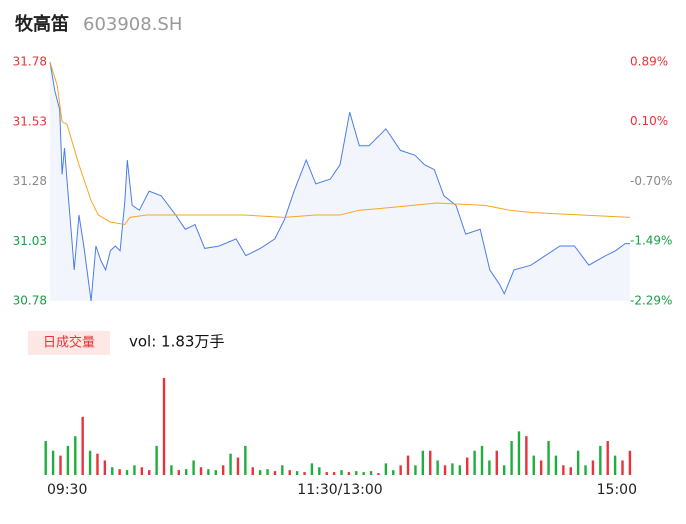  I want to click on label-badge, so click(69, 343).